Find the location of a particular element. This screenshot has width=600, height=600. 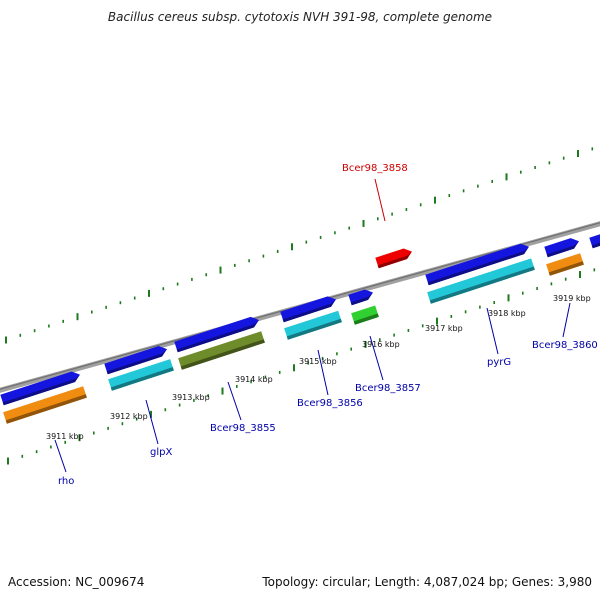

gene-bar-pyrG-body is located at coordinates (481, 281).